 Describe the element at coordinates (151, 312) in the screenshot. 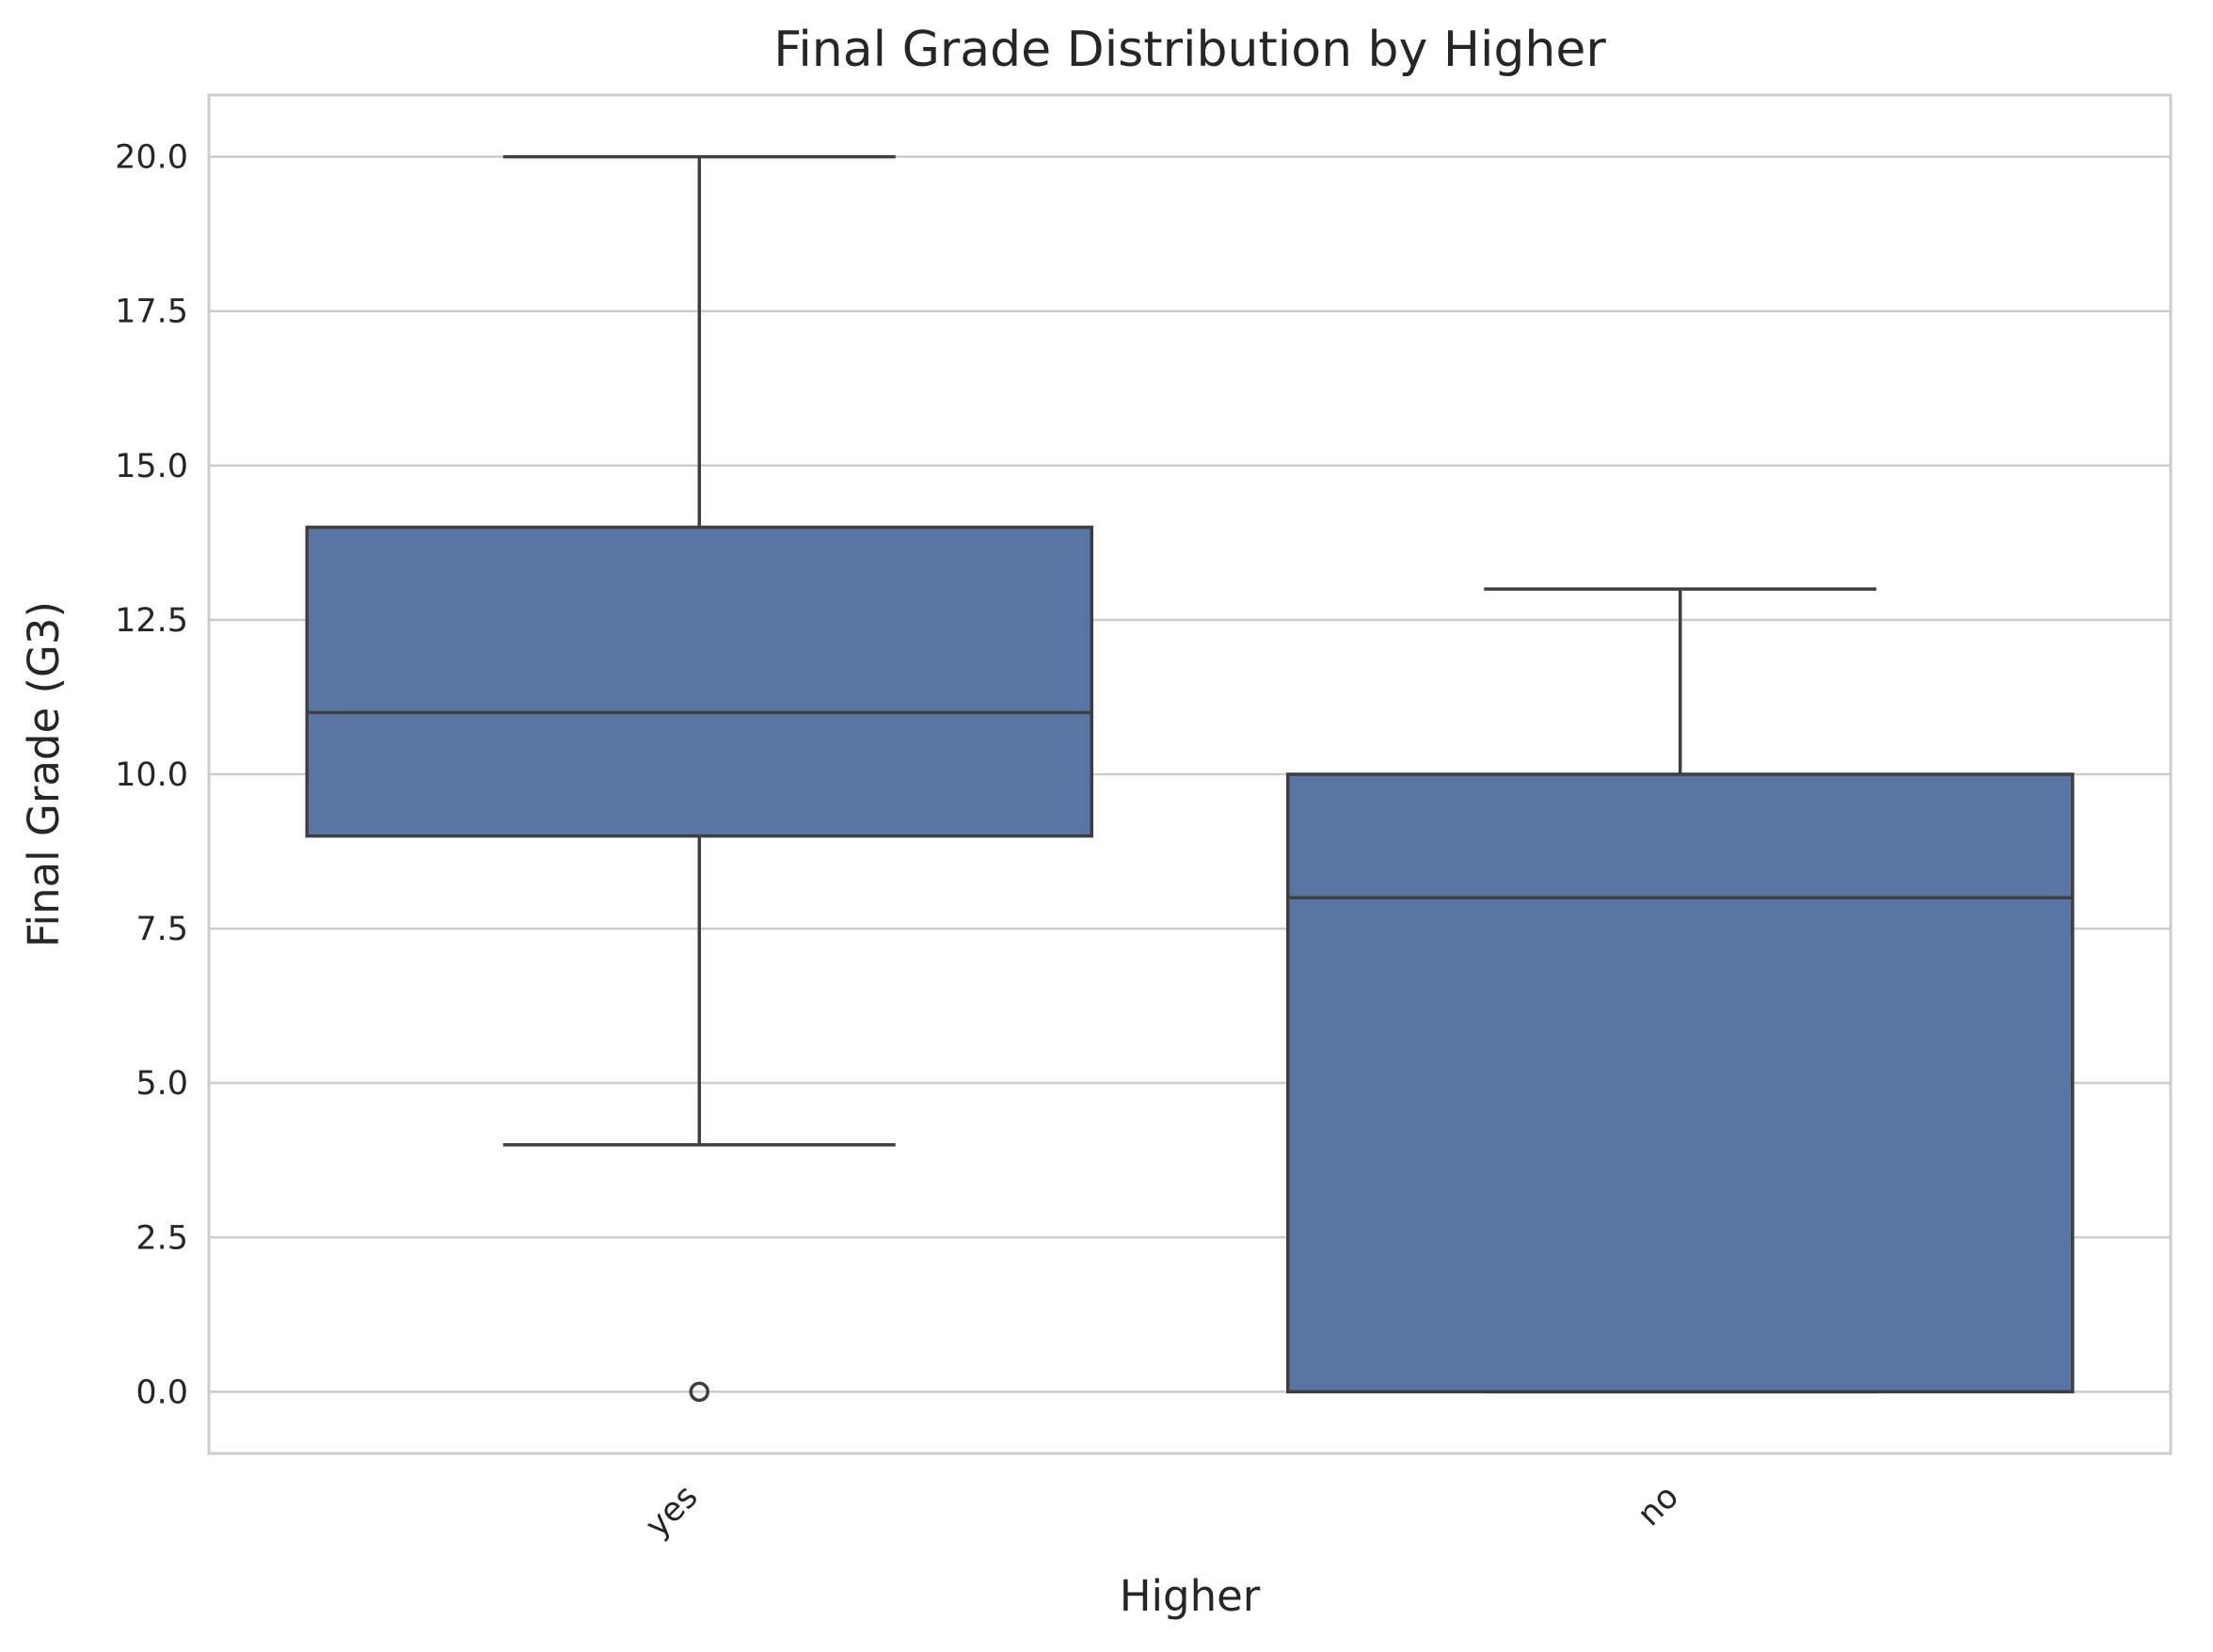

I see `y-tick-label: 17.5` at that location.